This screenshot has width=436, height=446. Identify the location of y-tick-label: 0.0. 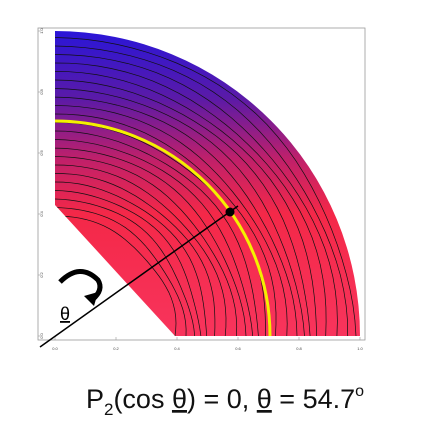
(41, 335).